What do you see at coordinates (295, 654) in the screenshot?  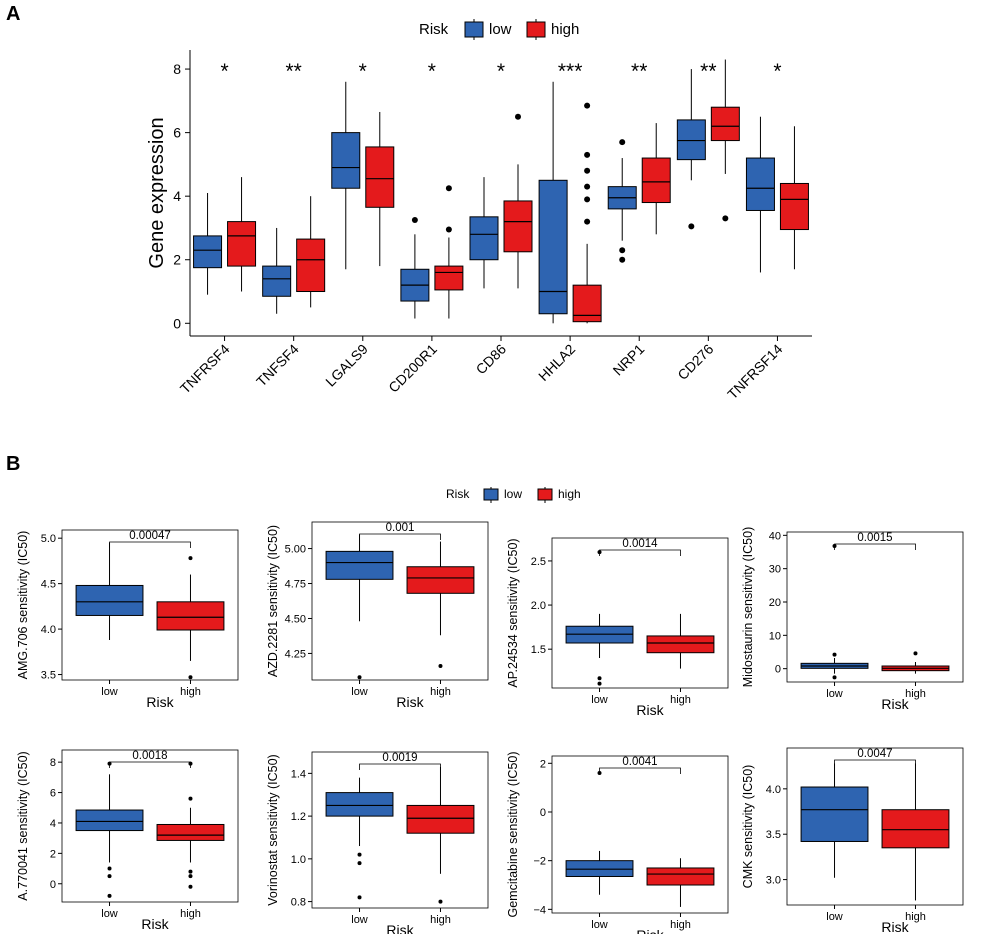 I see `y-tick-label: 4.25` at bounding box center [295, 654].